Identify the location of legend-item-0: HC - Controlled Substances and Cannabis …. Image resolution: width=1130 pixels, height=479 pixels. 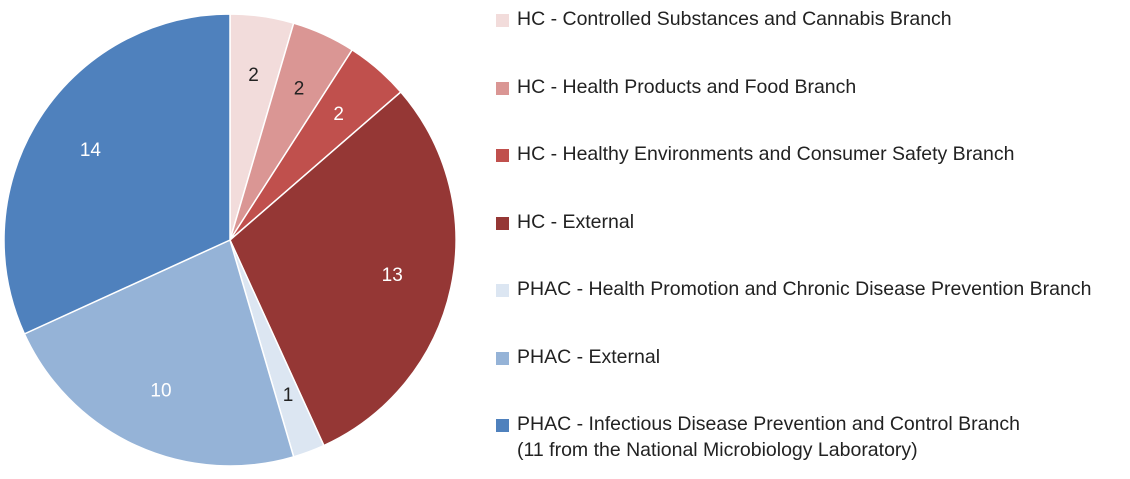
(813, 40).